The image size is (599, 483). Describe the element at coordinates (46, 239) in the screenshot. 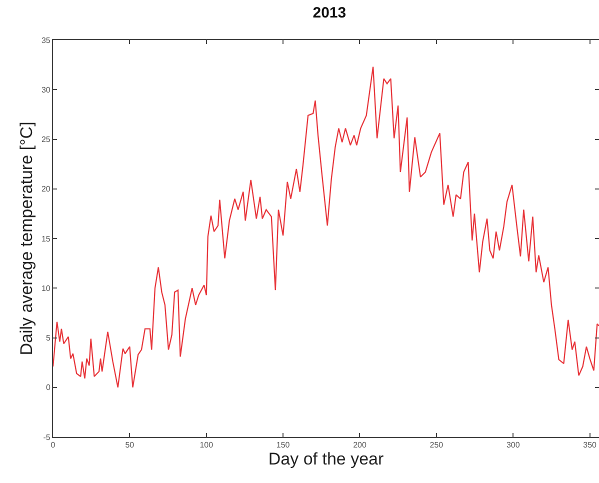

I see `y-tick-label: 15` at that location.